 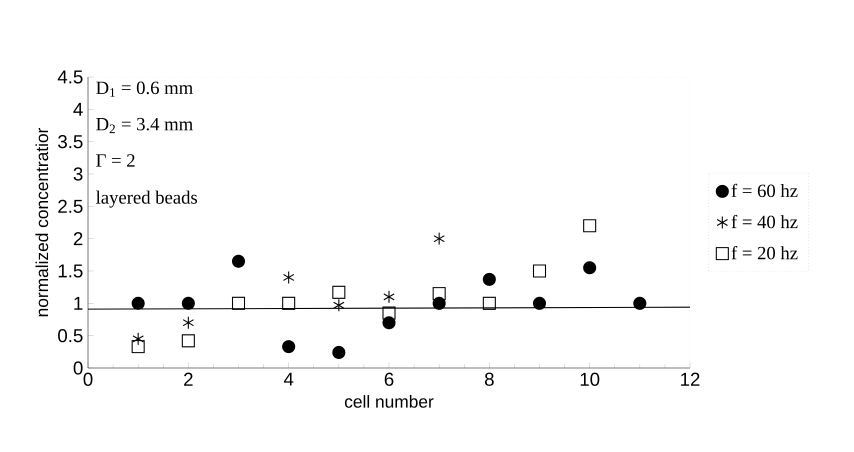 What do you see at coordinates (147, 199) in the screenshot?
I see `annotation: layered beads` at bounding box center [147, 199].